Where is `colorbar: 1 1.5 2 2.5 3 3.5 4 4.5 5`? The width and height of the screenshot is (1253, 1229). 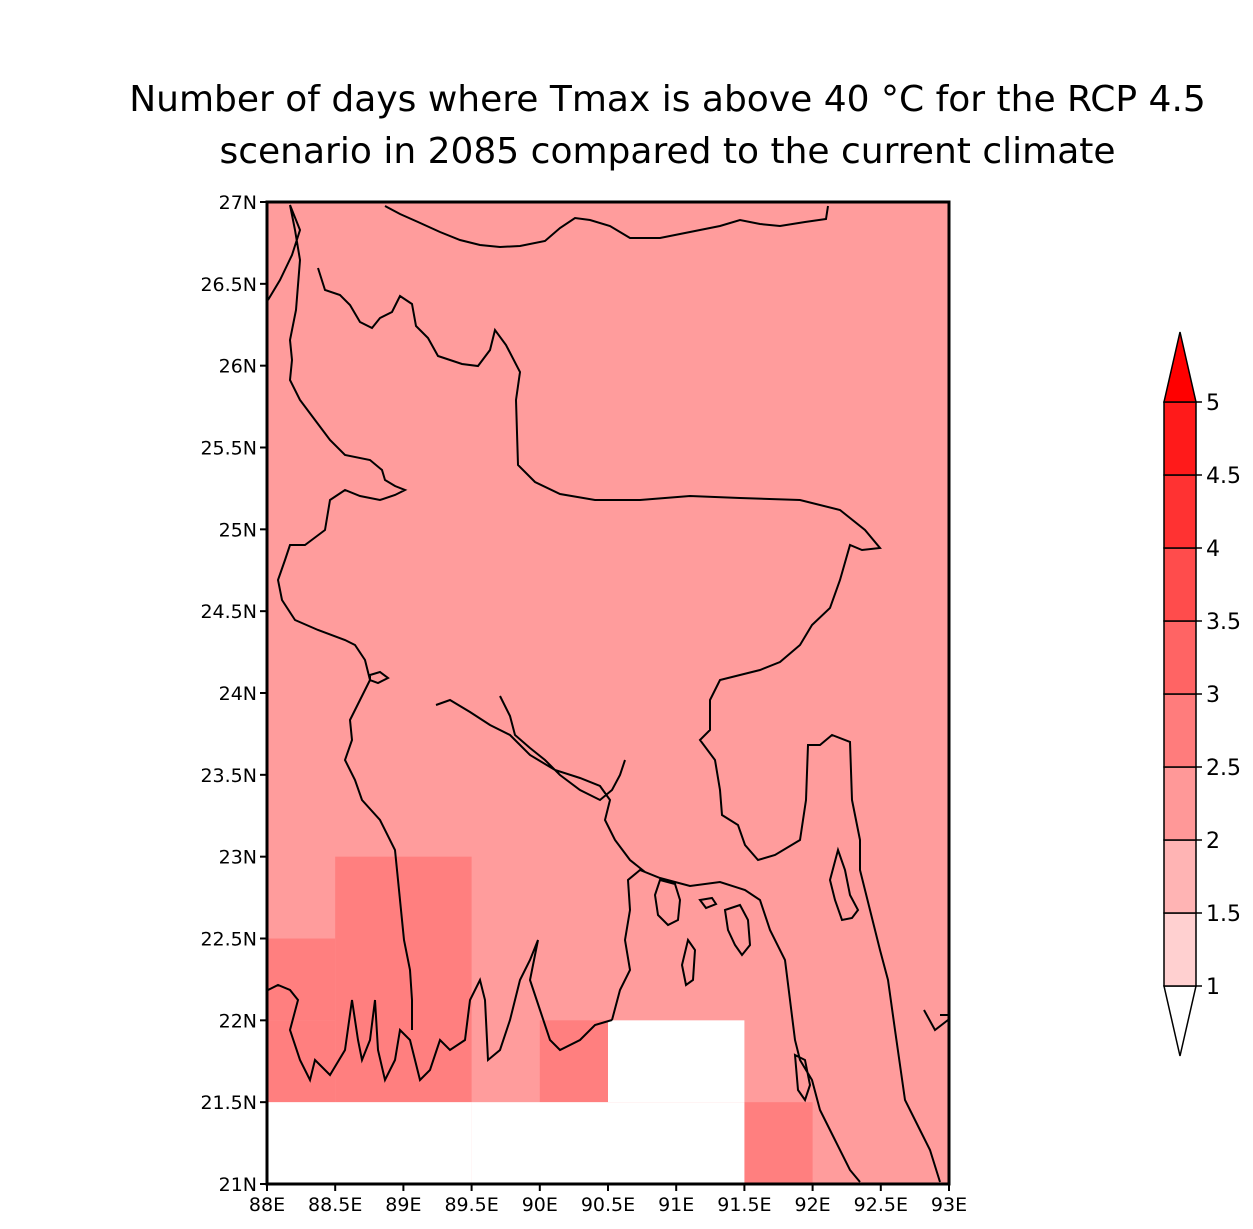
colorbar: 1 1.5 2 2.5 3 3.5 4 4.5 5 is located at coordinates (1202, 694).